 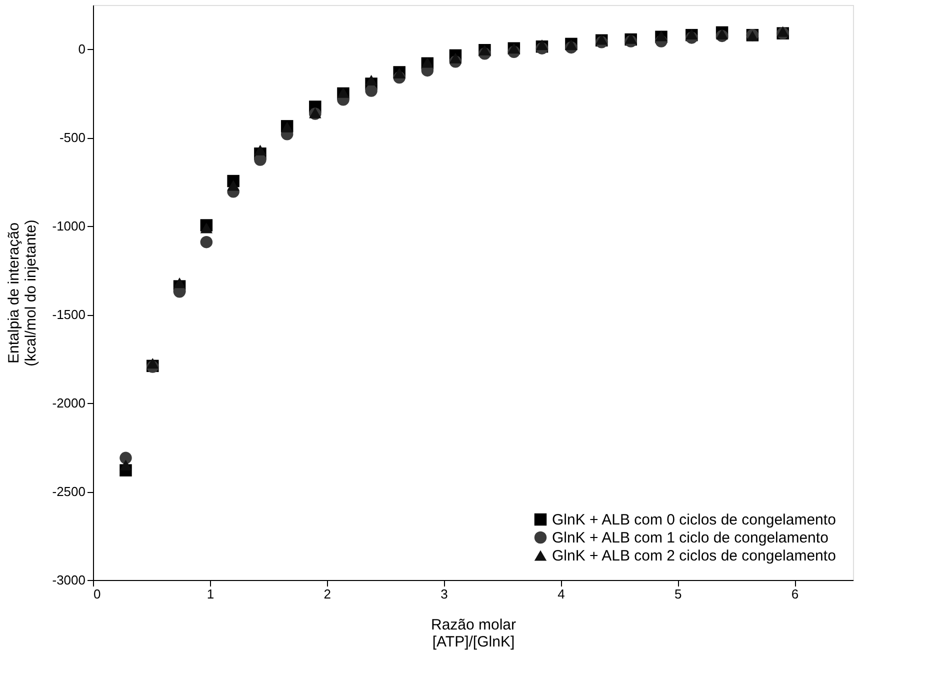 I want to click on y-tick-label: -500, so click(x=72, y=138).